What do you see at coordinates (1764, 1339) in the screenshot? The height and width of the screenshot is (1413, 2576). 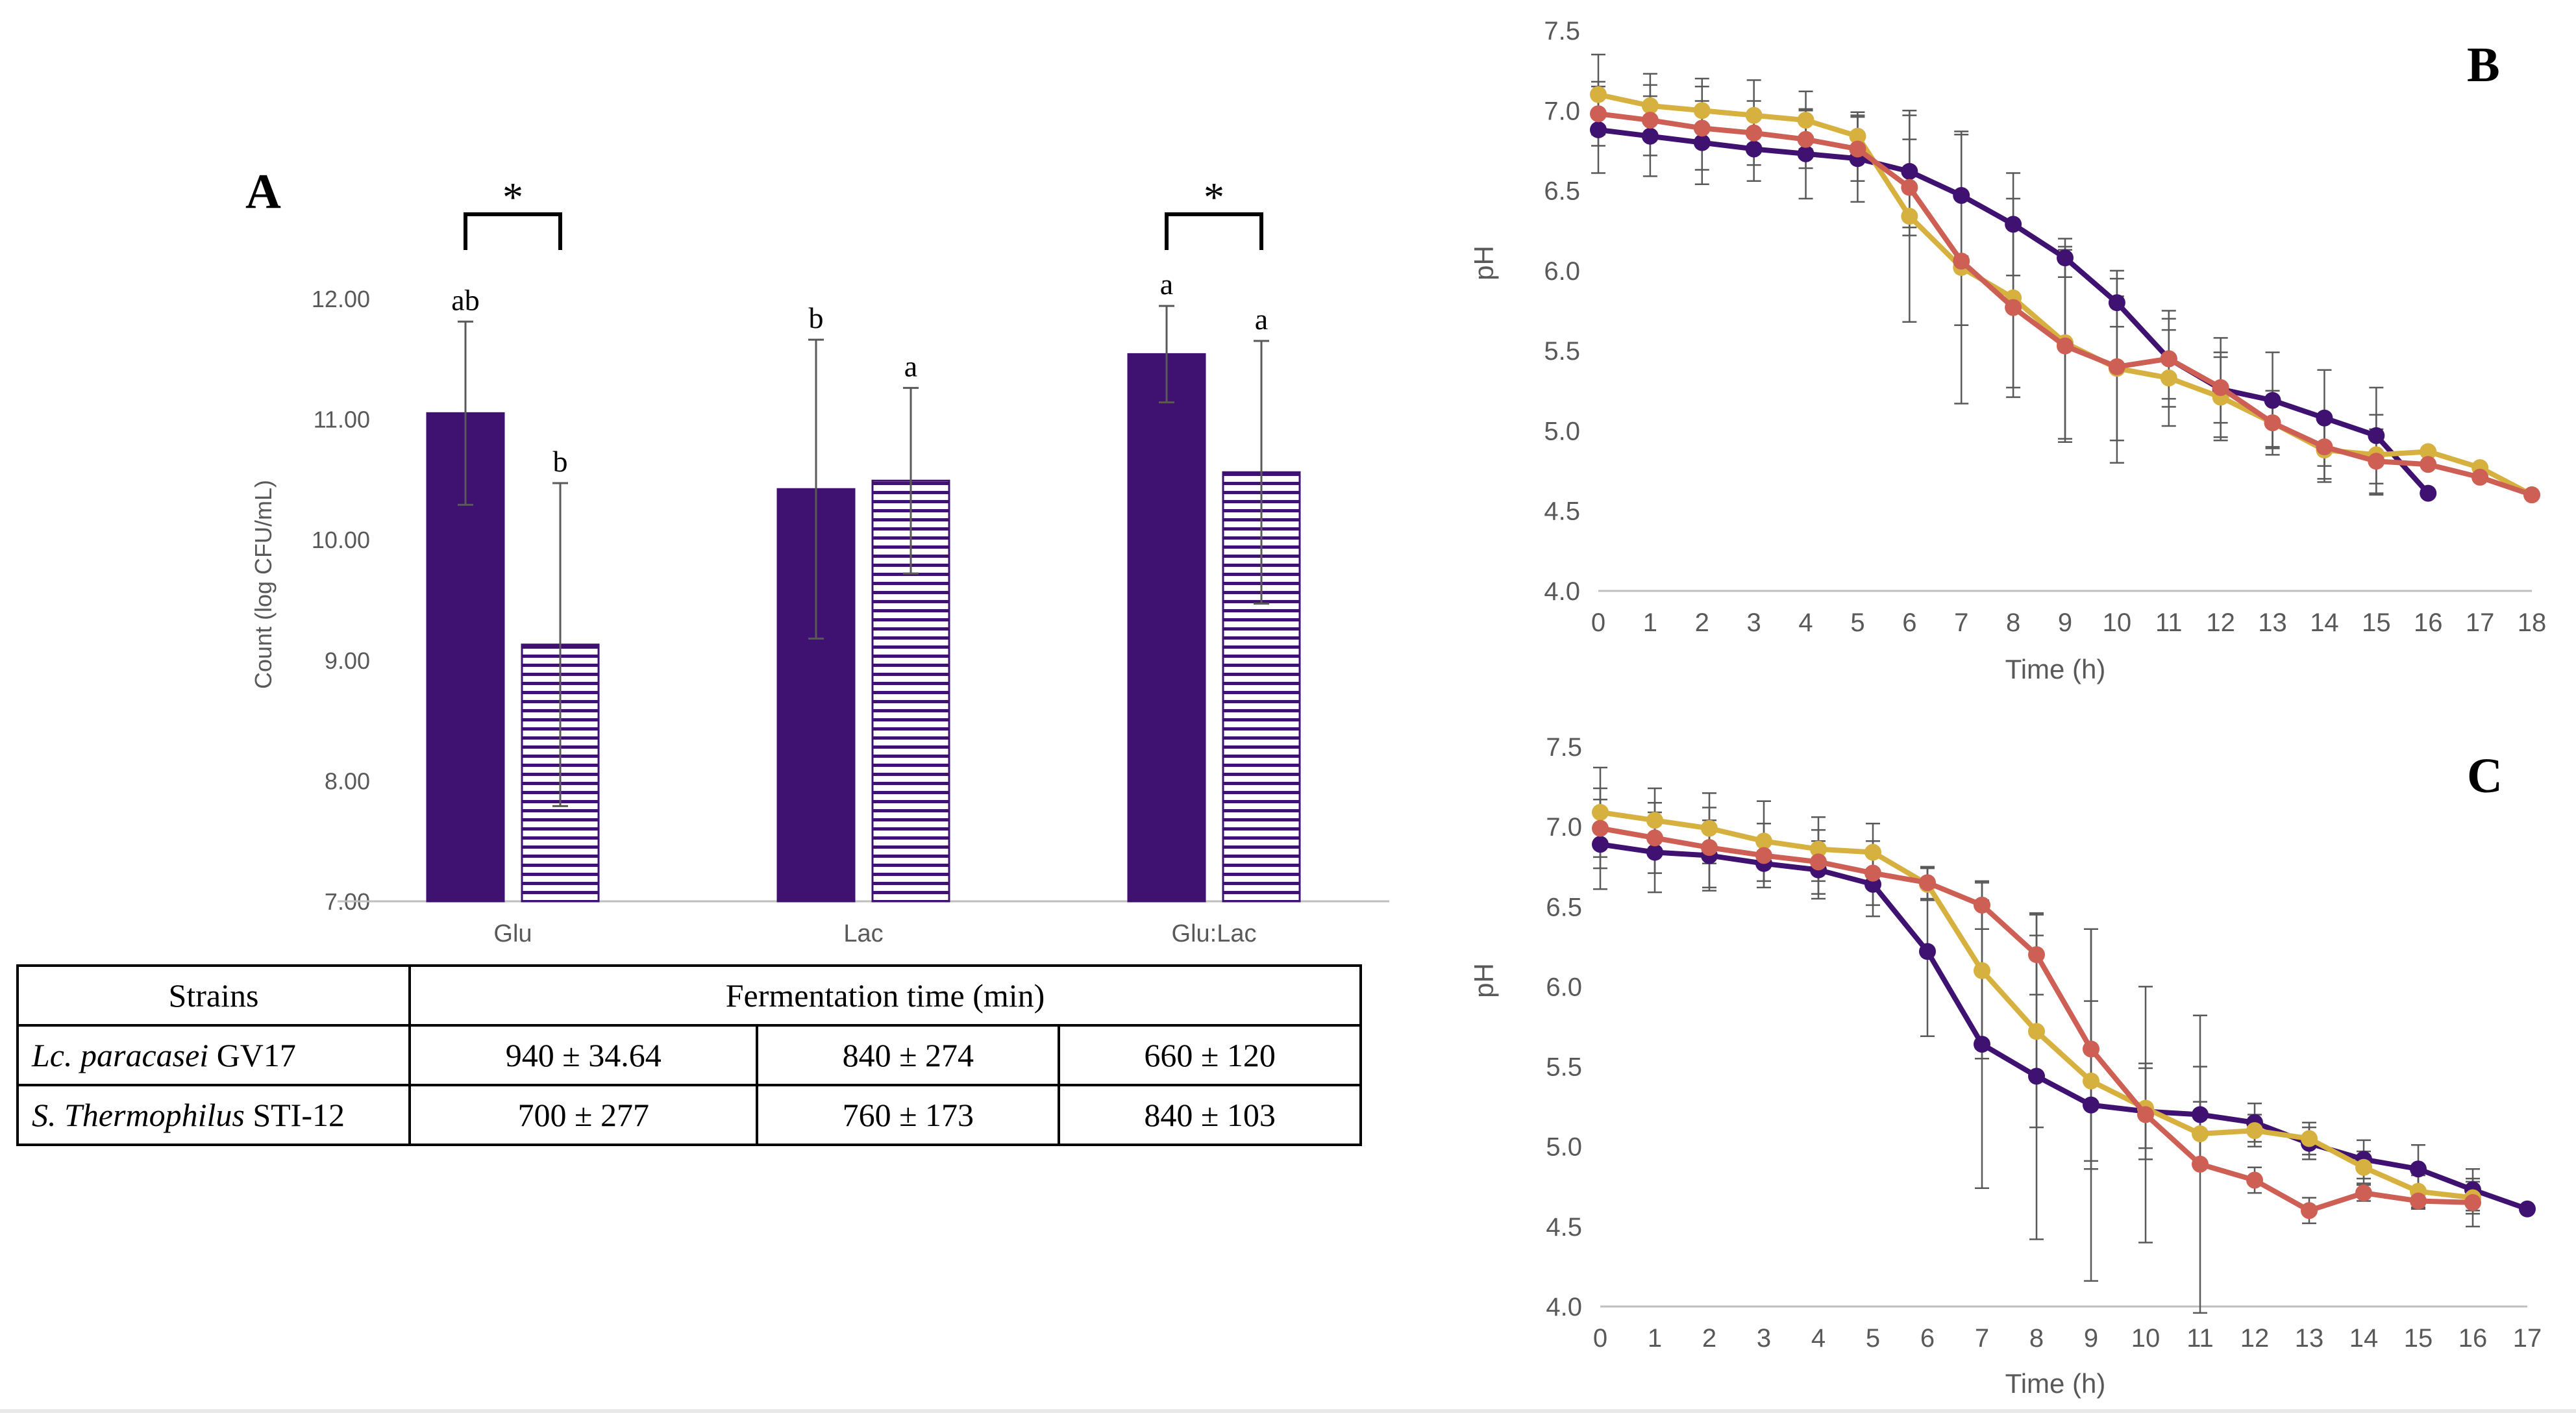 I see `panel-c-x-tick-label: 3` at bounding box center [1764, 1339].